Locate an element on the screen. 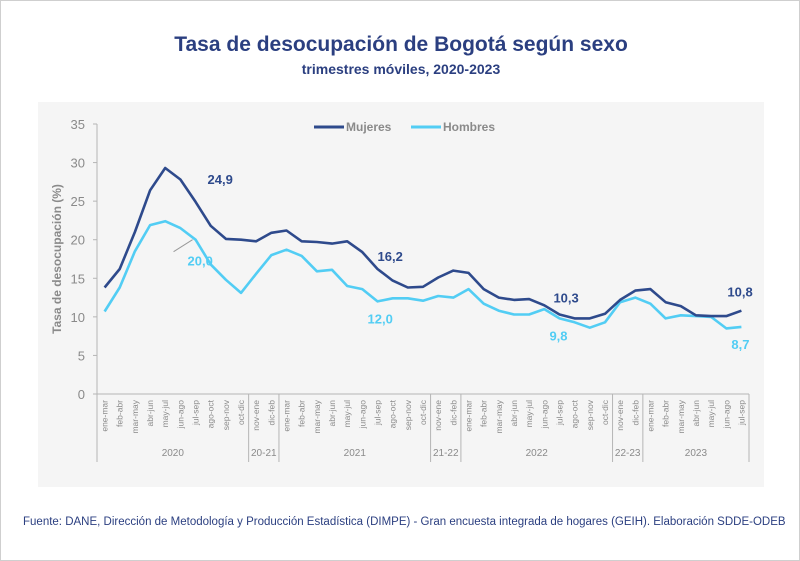 This screenshot has width=800, height=561. y-tick-label: 20 is located at coordinates (78, 240).